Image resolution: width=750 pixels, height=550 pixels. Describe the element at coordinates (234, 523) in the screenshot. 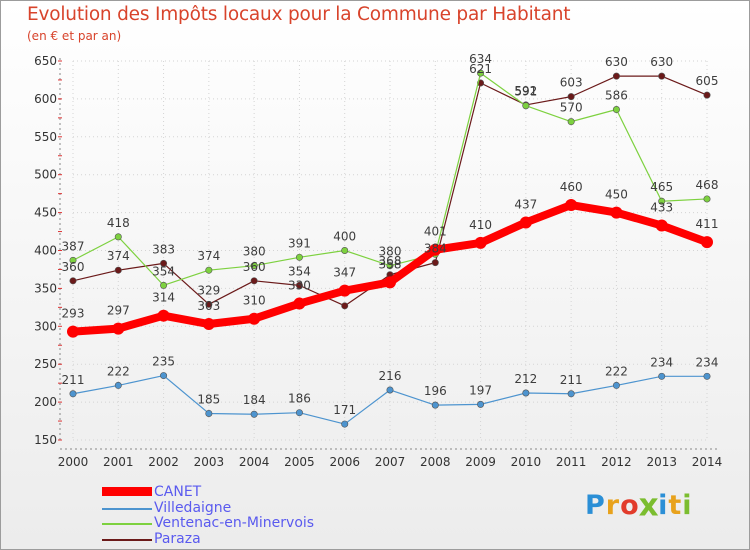

I see `legend-label: Ventenac-en-Minervois` at that location.